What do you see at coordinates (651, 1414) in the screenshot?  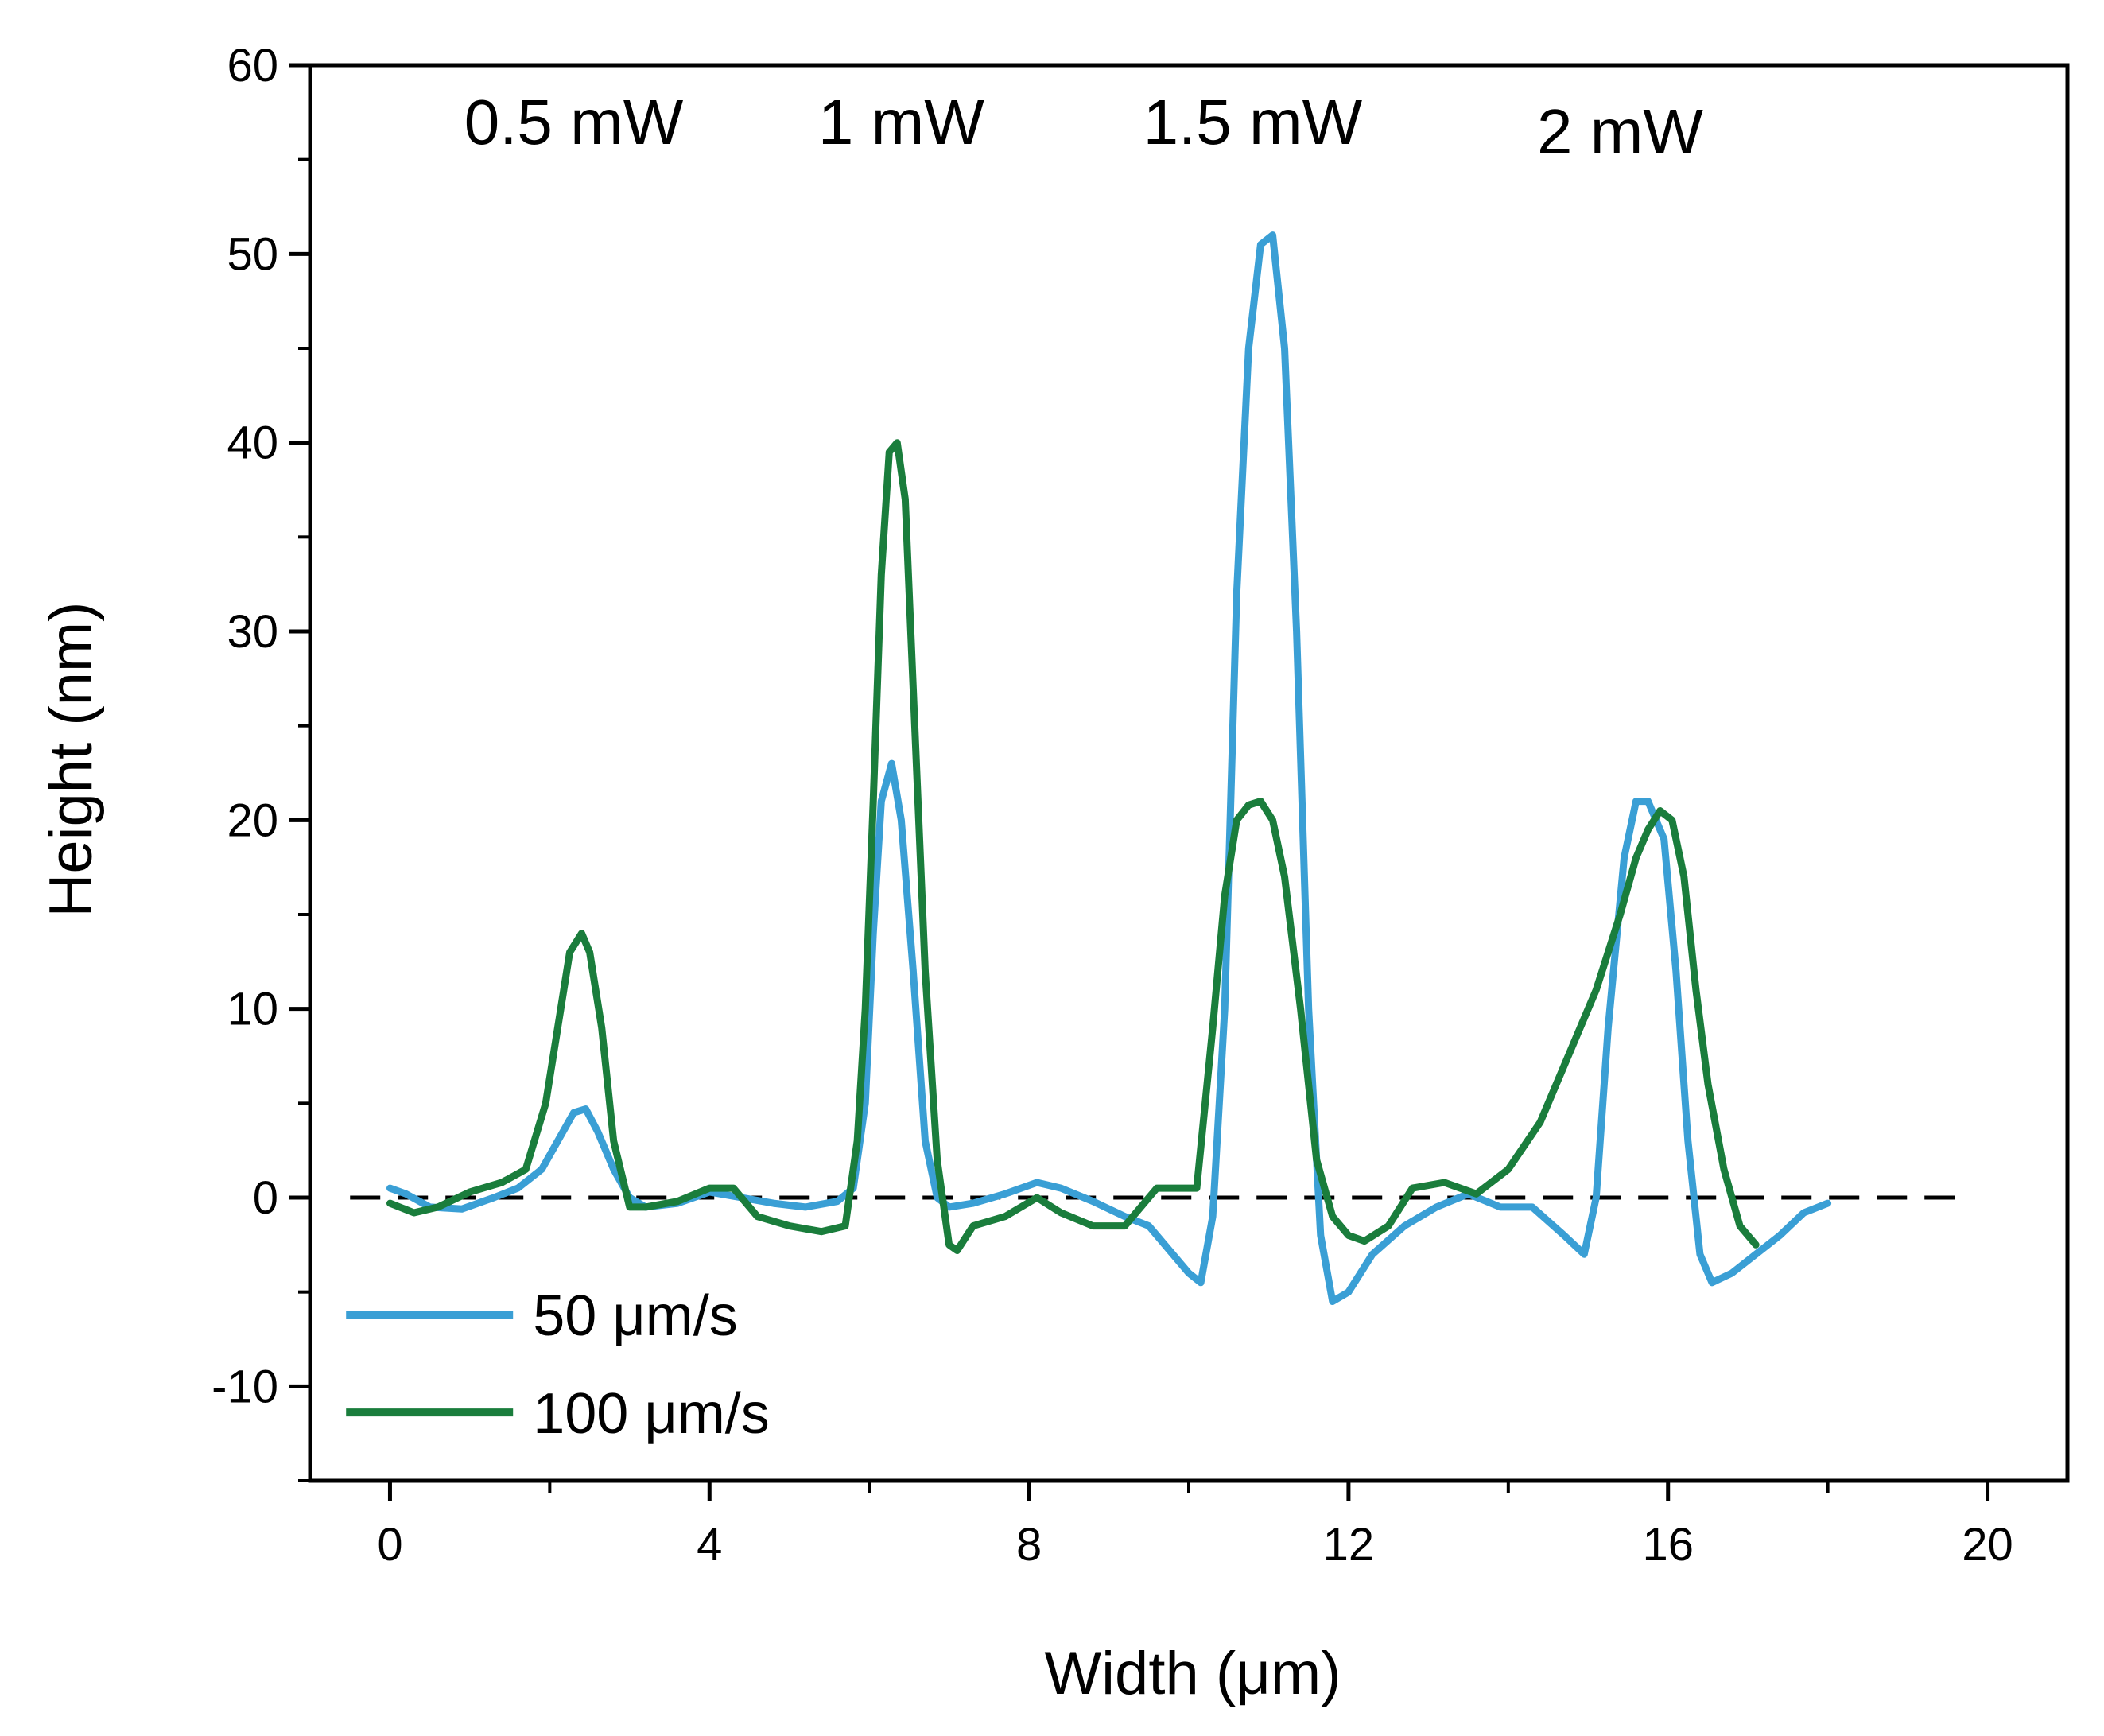 I see `legend-label: 100 μm/s` at bounding box center [651, 1414].